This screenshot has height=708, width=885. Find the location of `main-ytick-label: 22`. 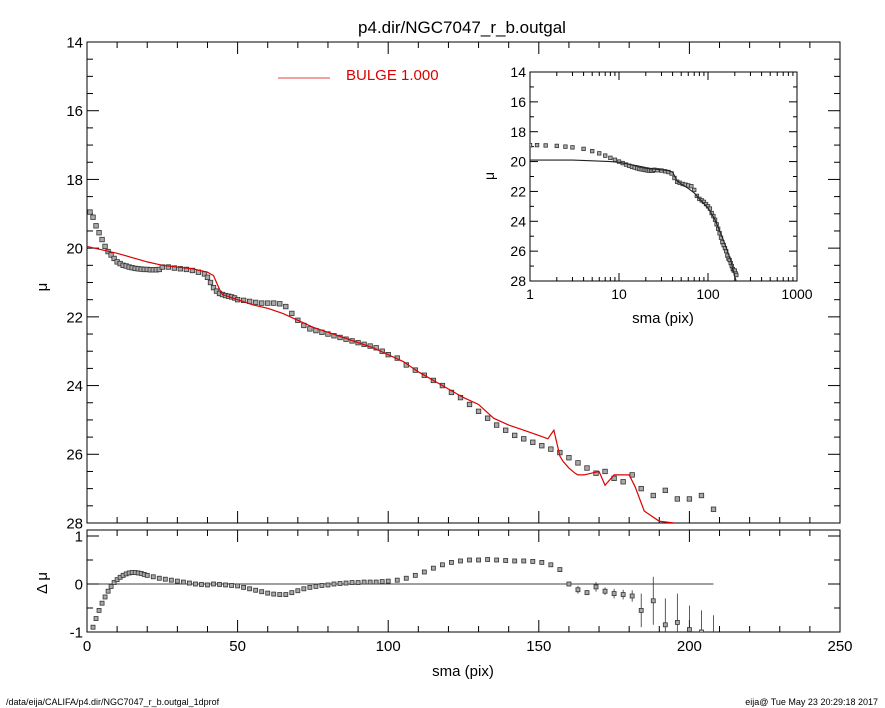

main-ytick-label: 22 is located at coordinates (74, 317).